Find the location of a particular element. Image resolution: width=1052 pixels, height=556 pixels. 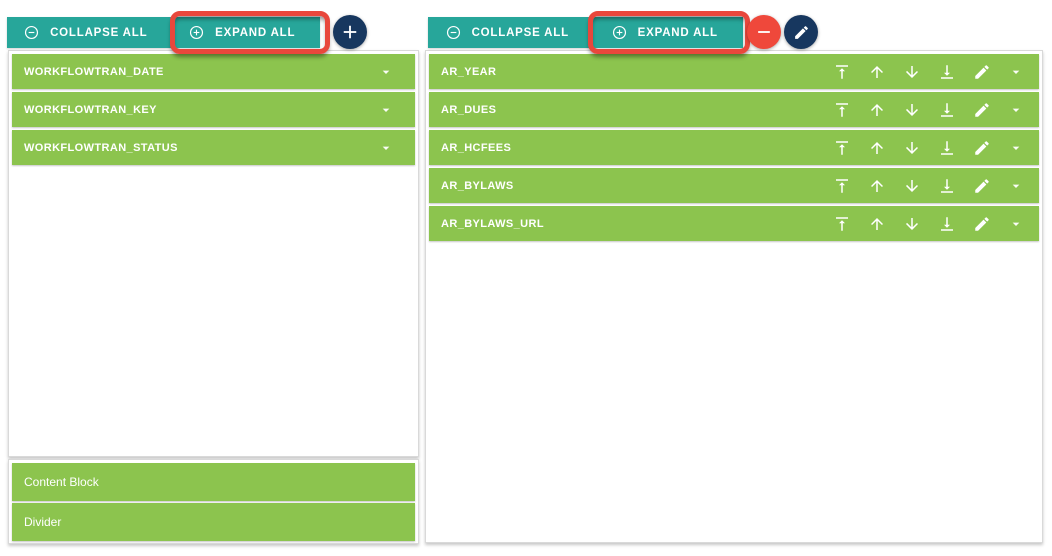

field-label: AR_YEAR is located at coordinates (469, 71).